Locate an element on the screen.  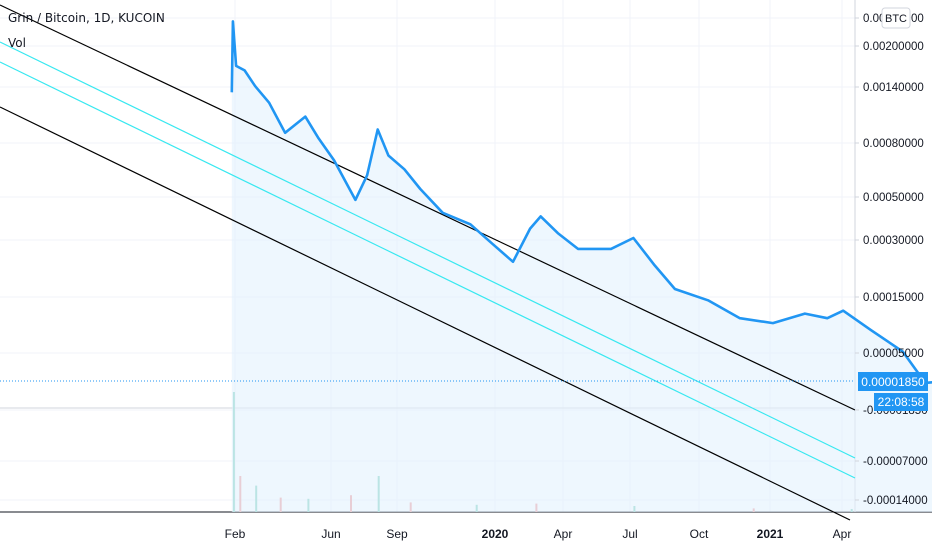
current-price-value: 0.00001850 is located at coordinates (893, 382).